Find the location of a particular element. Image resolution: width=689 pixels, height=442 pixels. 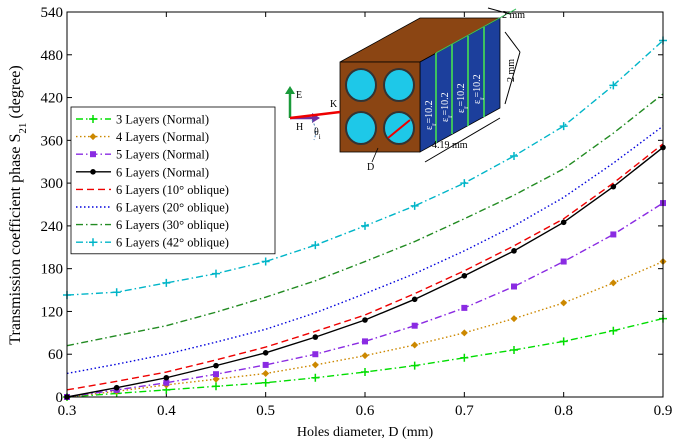

k-label: K is located at coordinates (334, 104).